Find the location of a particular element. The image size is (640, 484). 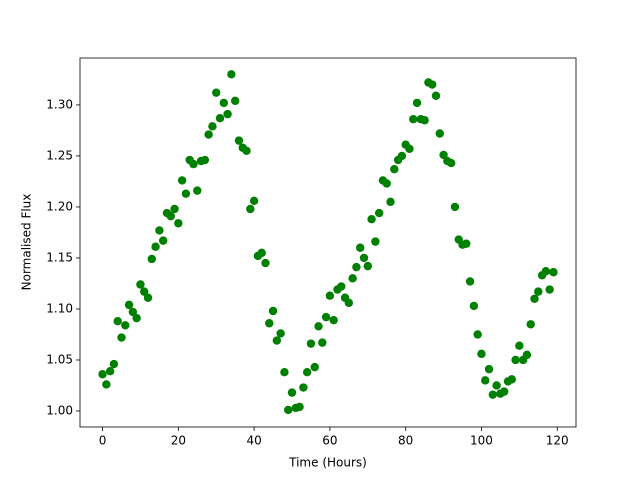

x-tick-label: 60 is located at coordinates (329, 441).